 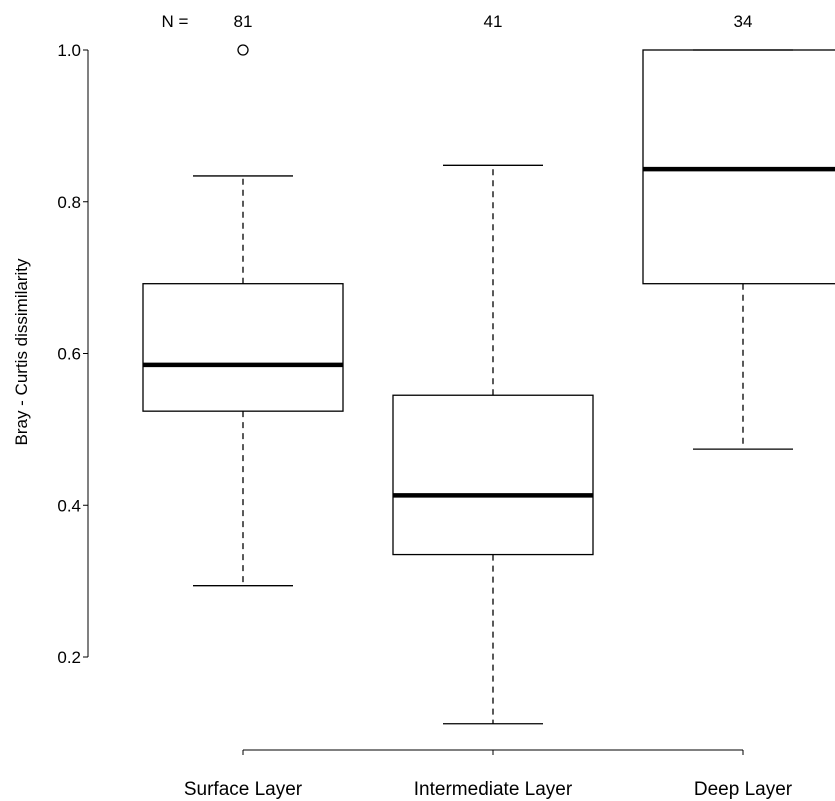 What do you see at coordinates (743, 789) in the screenshot?
I see `x-category-label: Deep Layer` at bounding box center [743, 789].